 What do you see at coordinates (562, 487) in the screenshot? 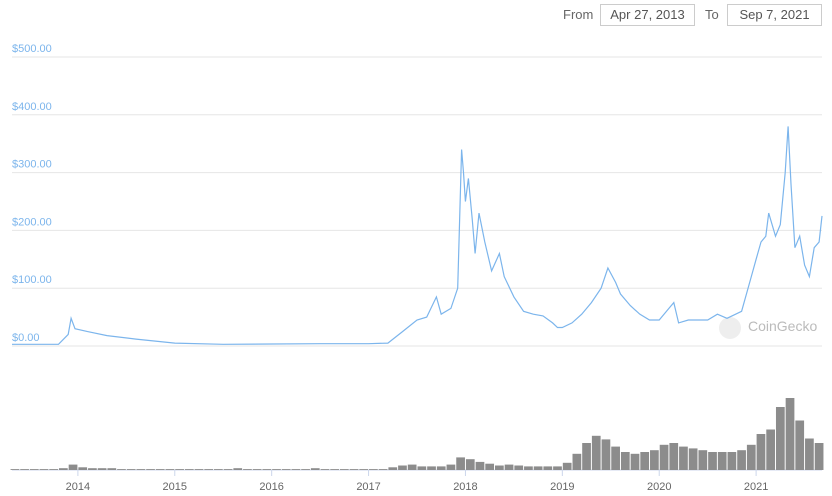
I see `x-tick-label: 2019` at bounding box center [562, 487].